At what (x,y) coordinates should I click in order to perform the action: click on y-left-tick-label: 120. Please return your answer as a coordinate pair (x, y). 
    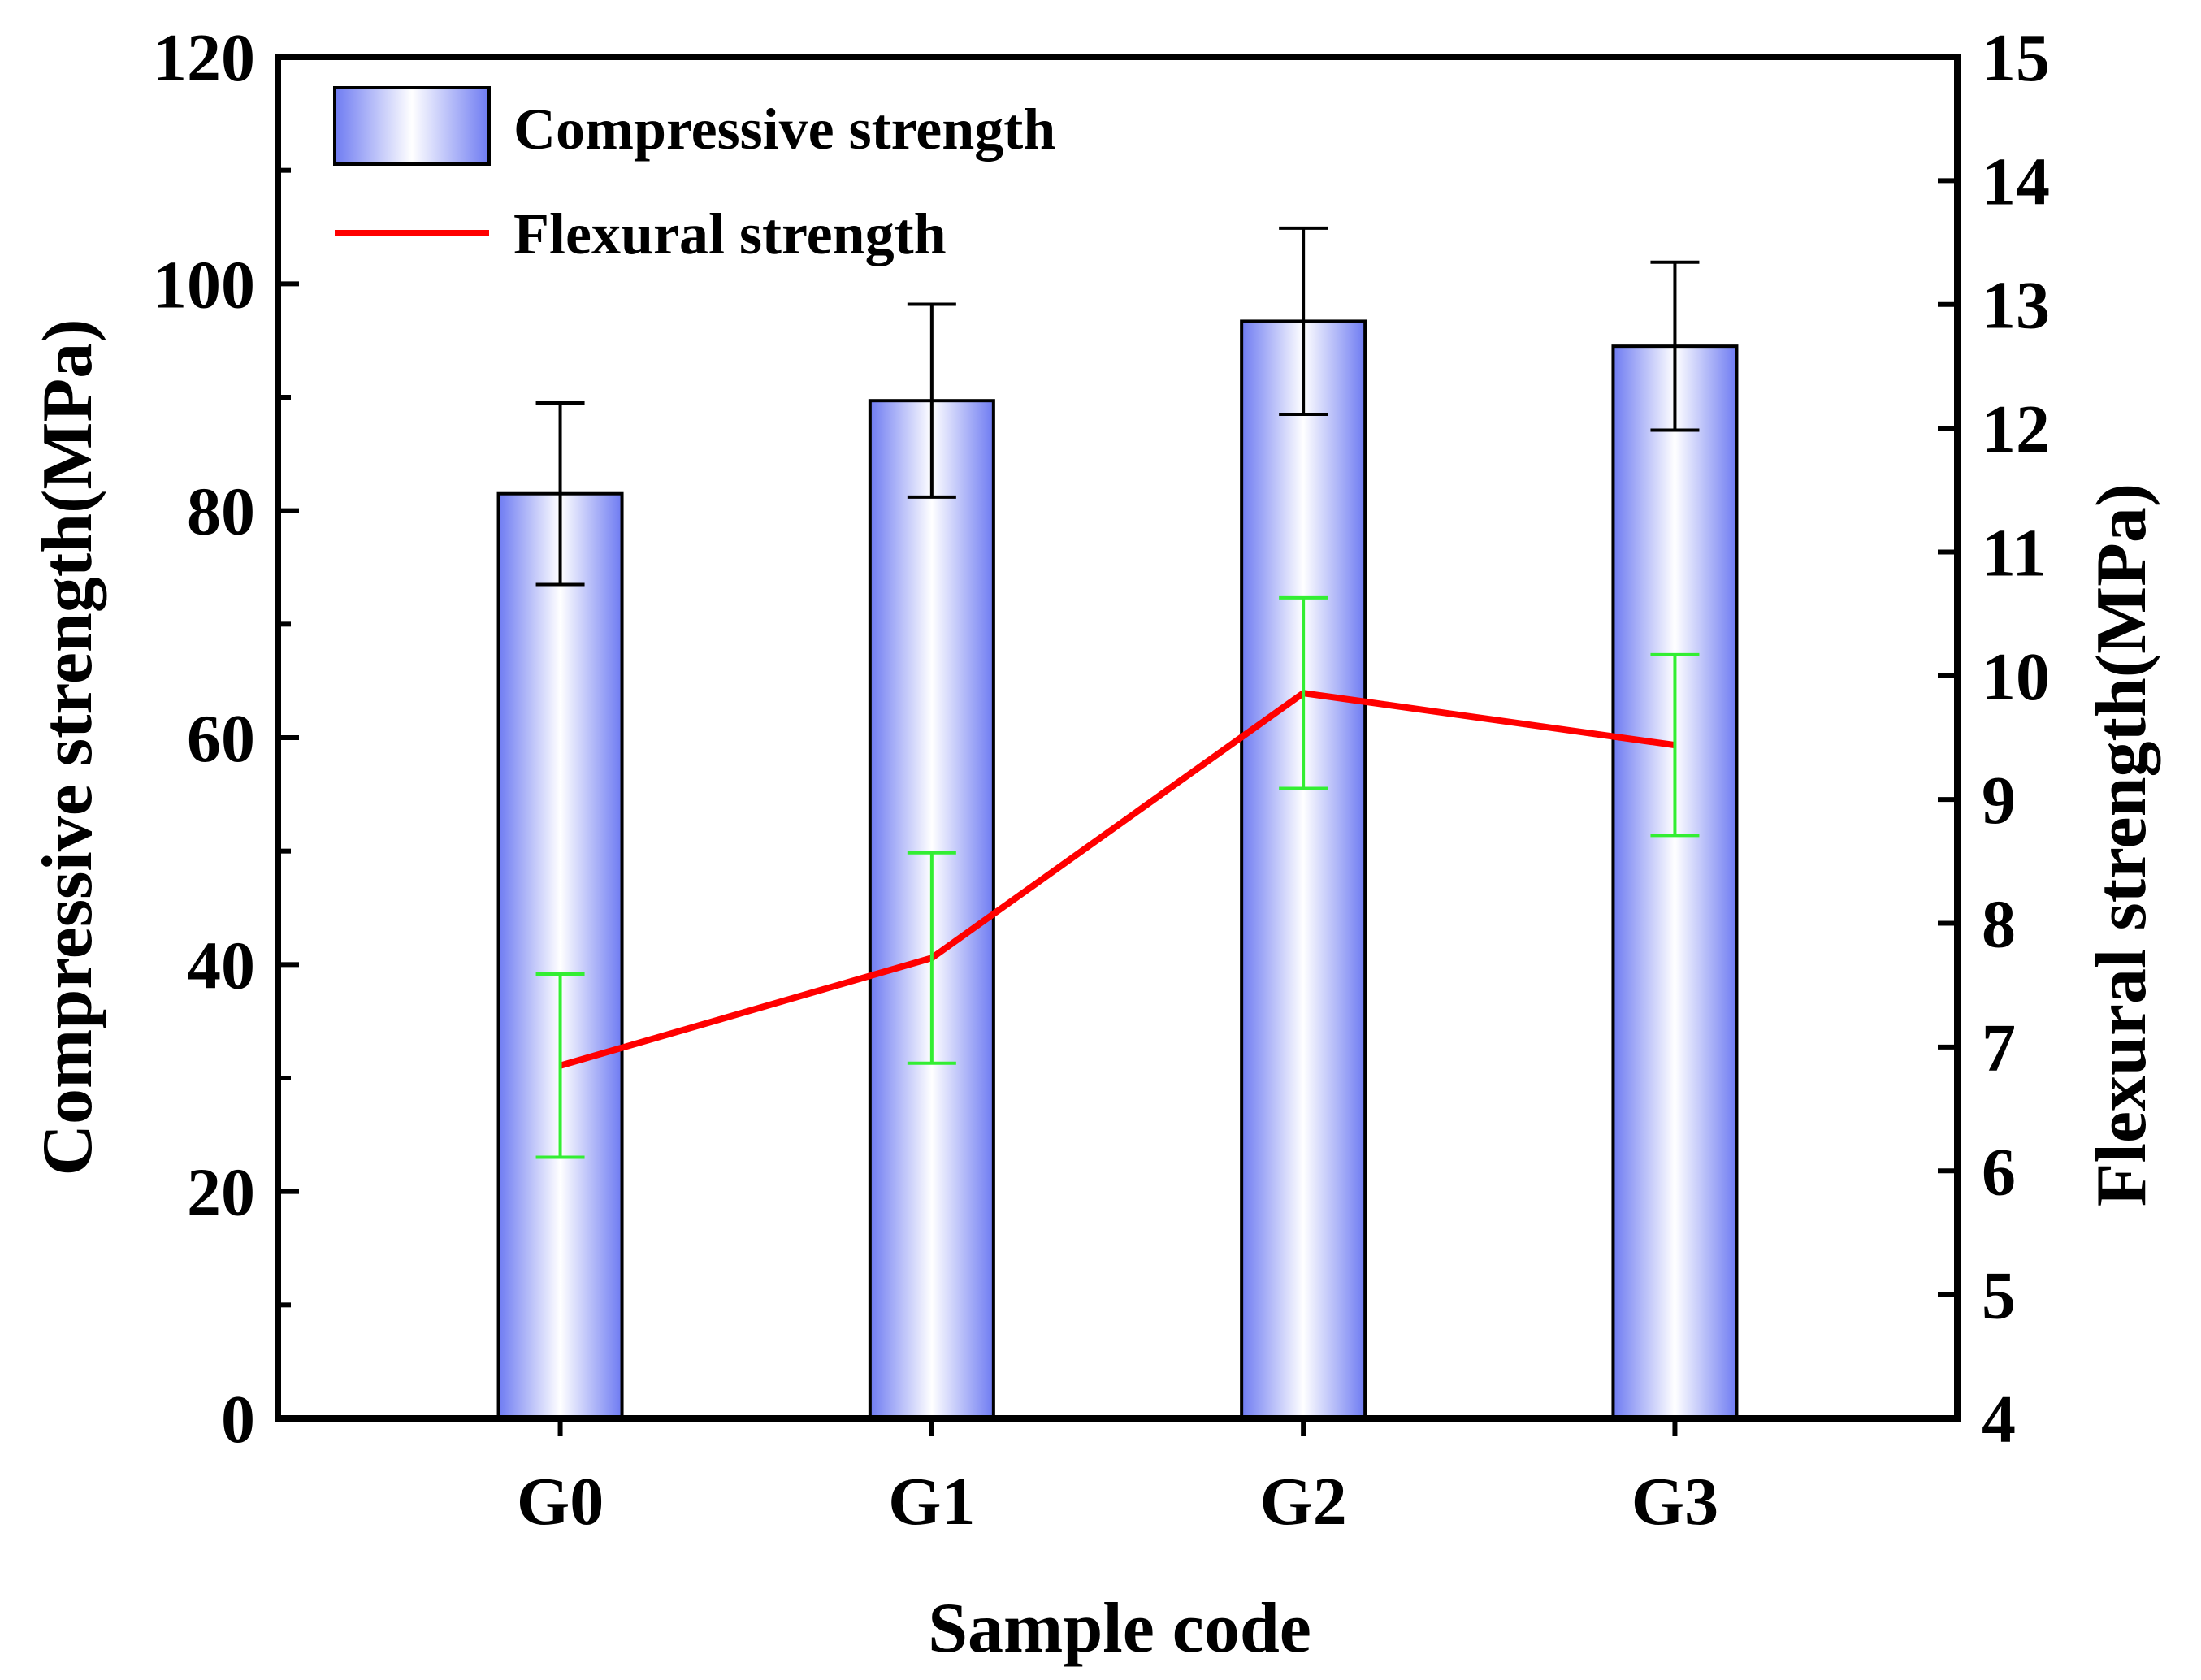
    Looking at the image, I should click on (204, 58).